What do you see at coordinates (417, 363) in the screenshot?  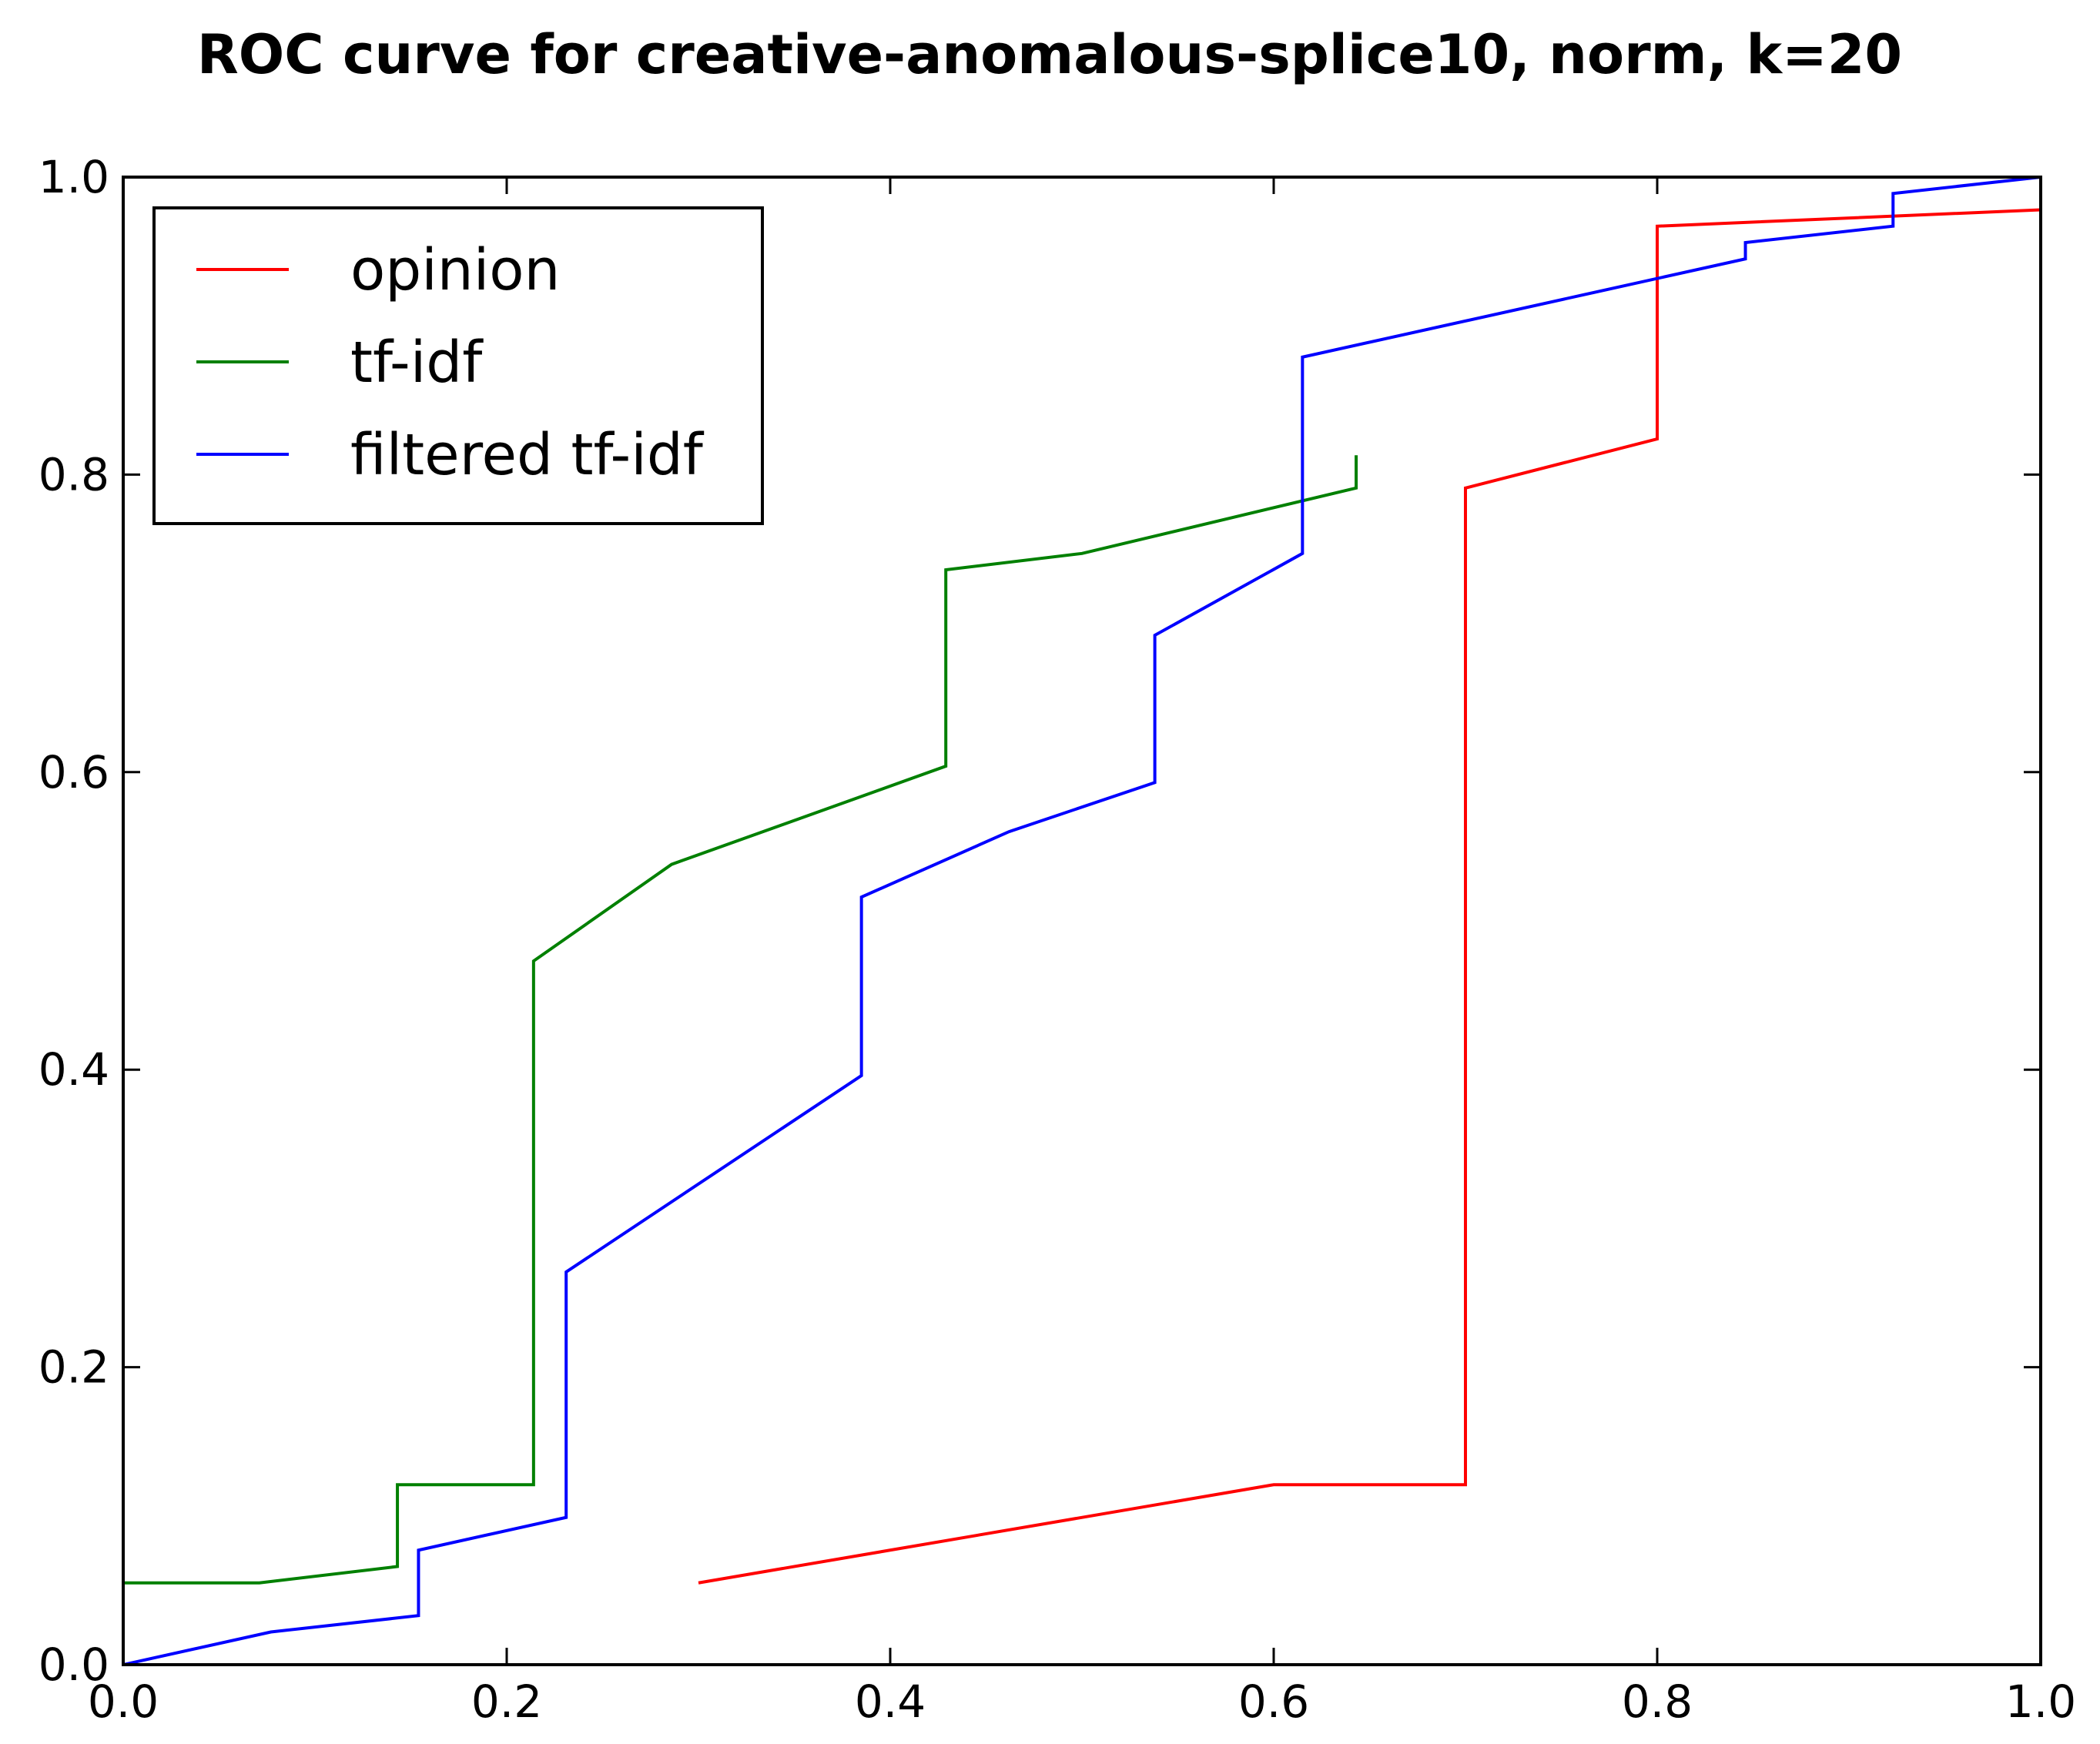 I see `legend-label: tf-idf` at bounding box center [417, 363].